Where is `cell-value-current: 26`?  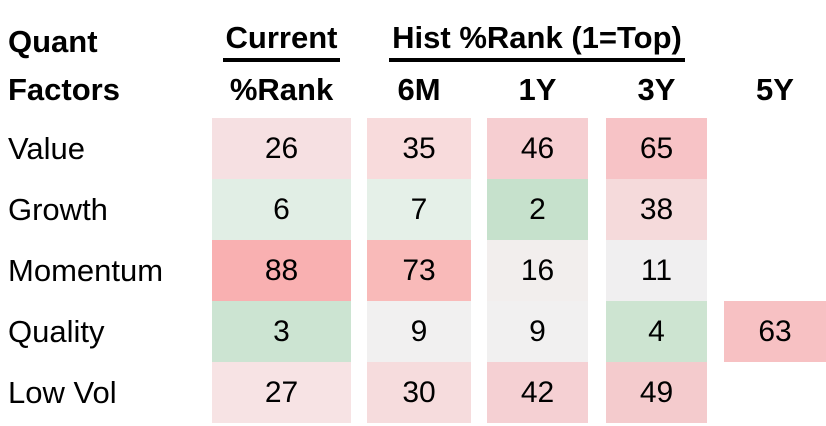 cell-value-current: 26 is located at coordinates (281, 148).